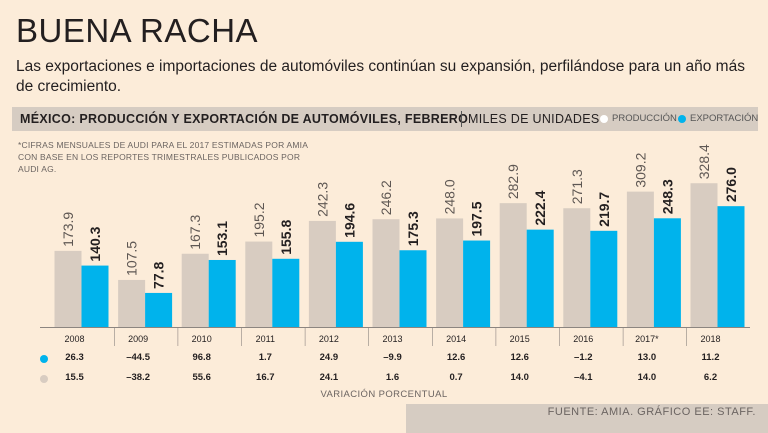 This screenshot has height=433, width=768. What do you see at coordinates (132, 258) in the screenshot?
I see `label-produccion-2009: 107.5` at bounding box center [132, 258].